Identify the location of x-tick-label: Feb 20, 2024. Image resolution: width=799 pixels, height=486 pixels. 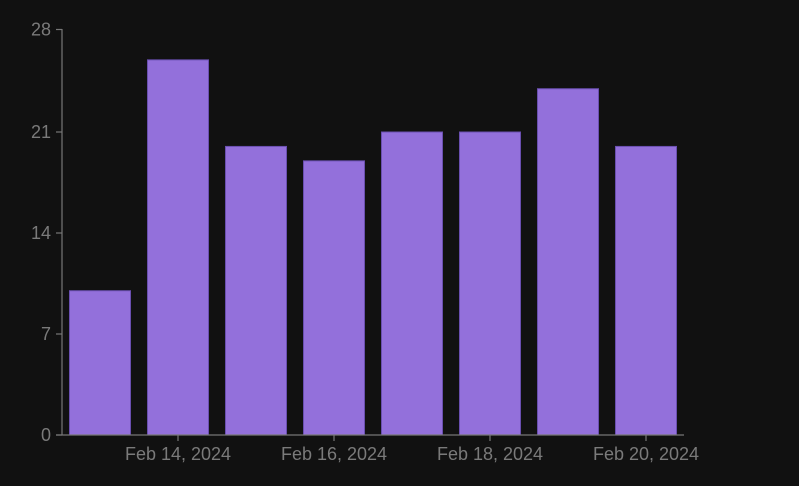
(646, 454).